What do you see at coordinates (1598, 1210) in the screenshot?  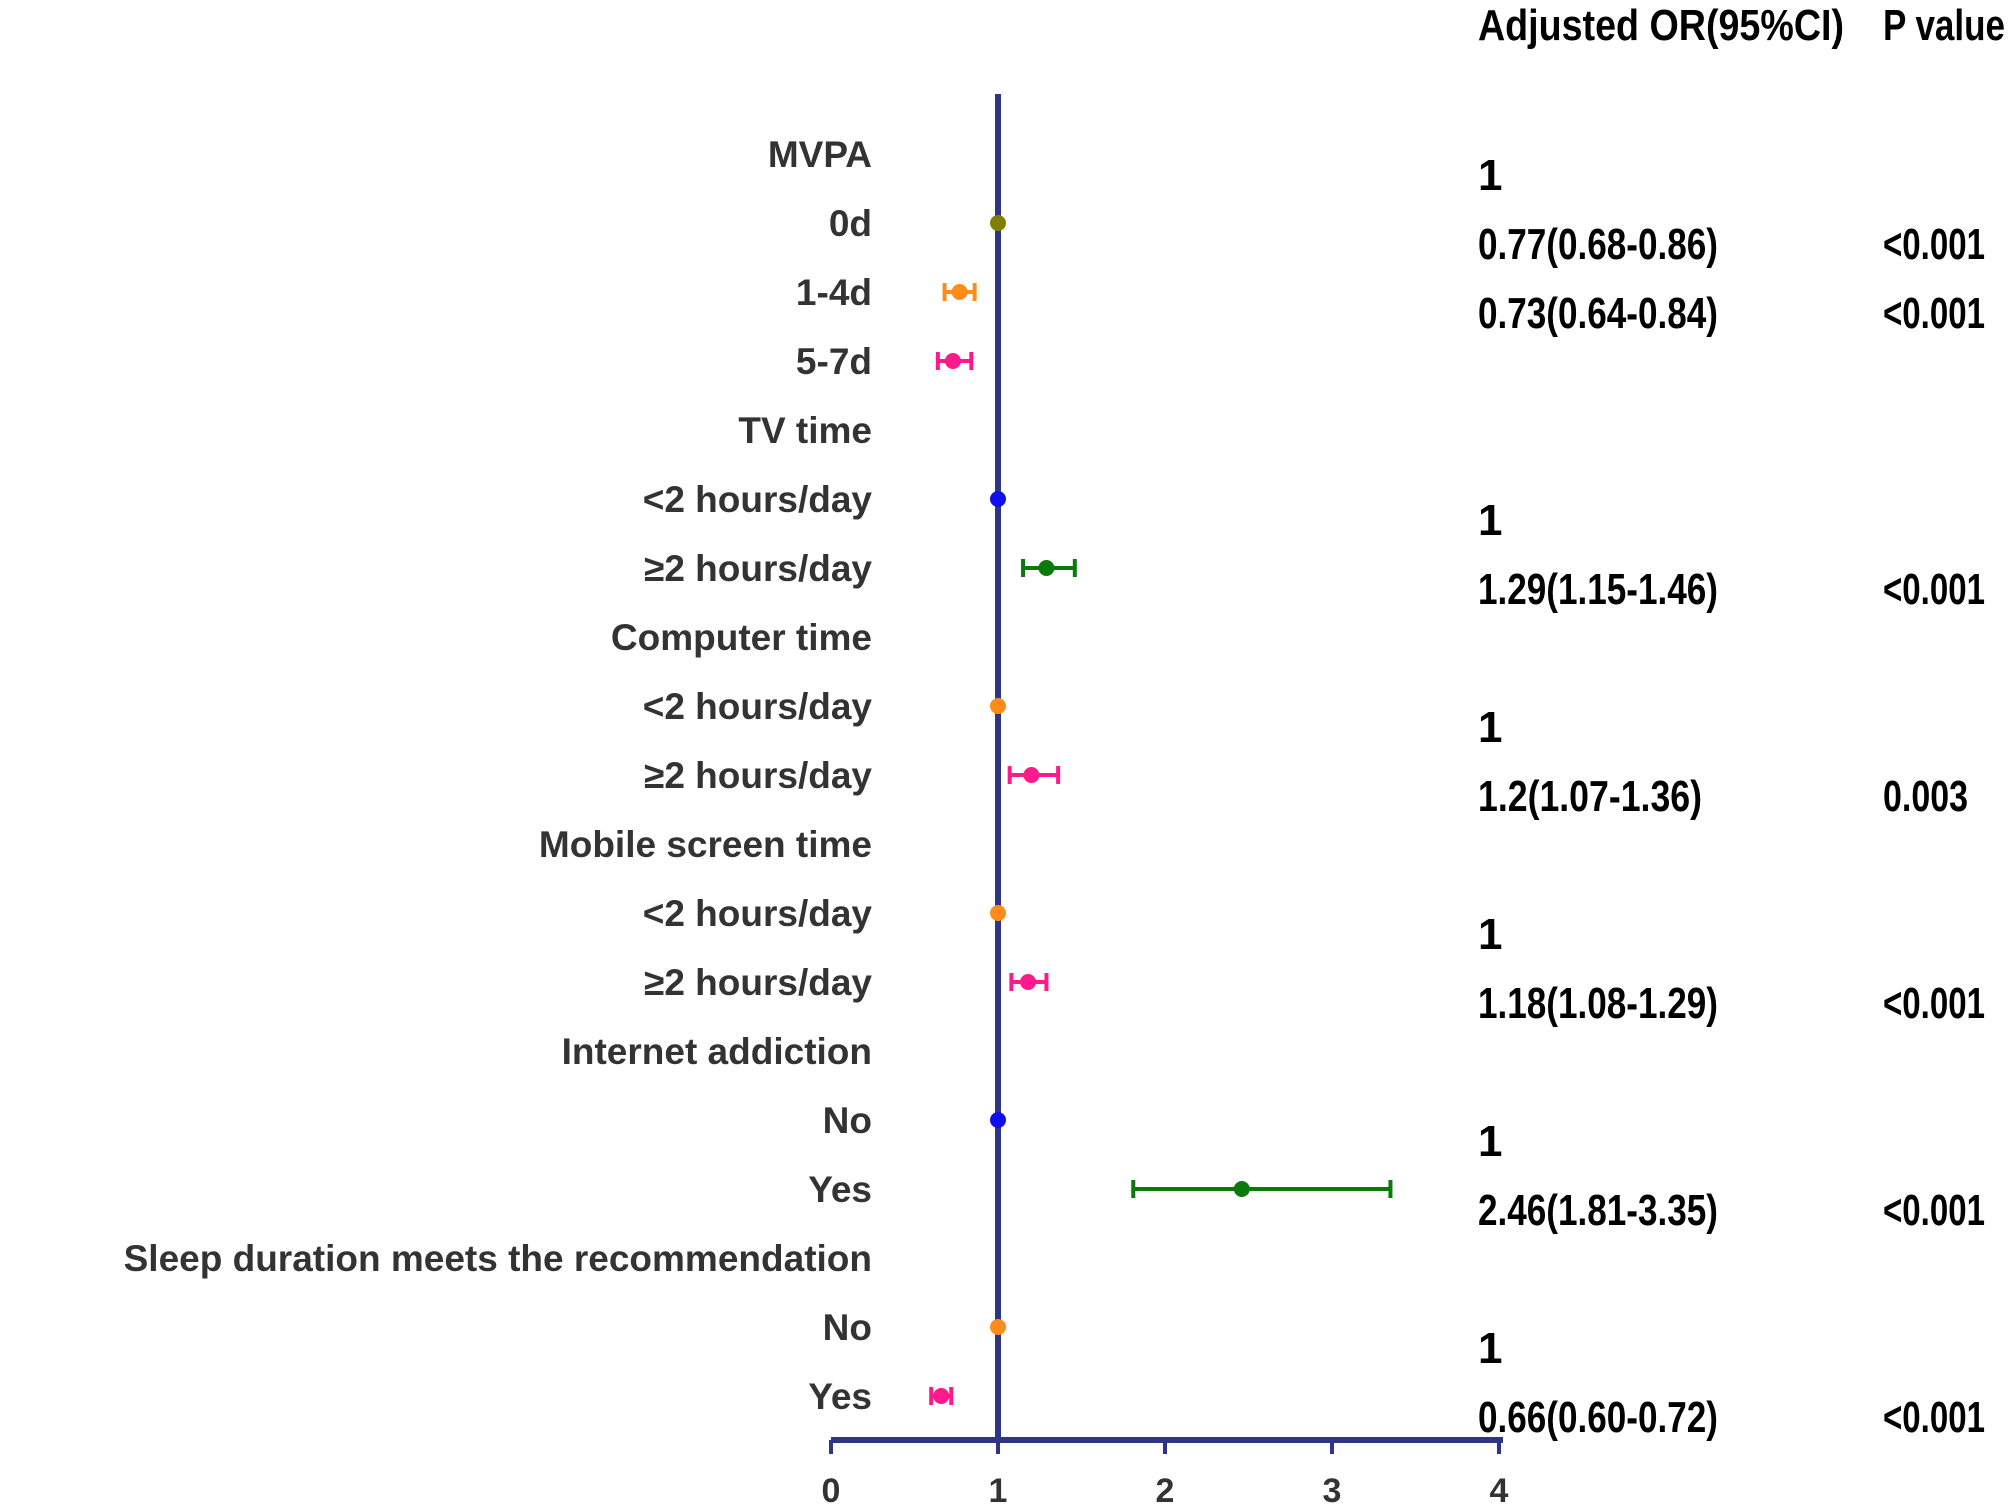 I see `or-value: 2.46(1.81-3.35)` at bounding box center [1598, 1210].